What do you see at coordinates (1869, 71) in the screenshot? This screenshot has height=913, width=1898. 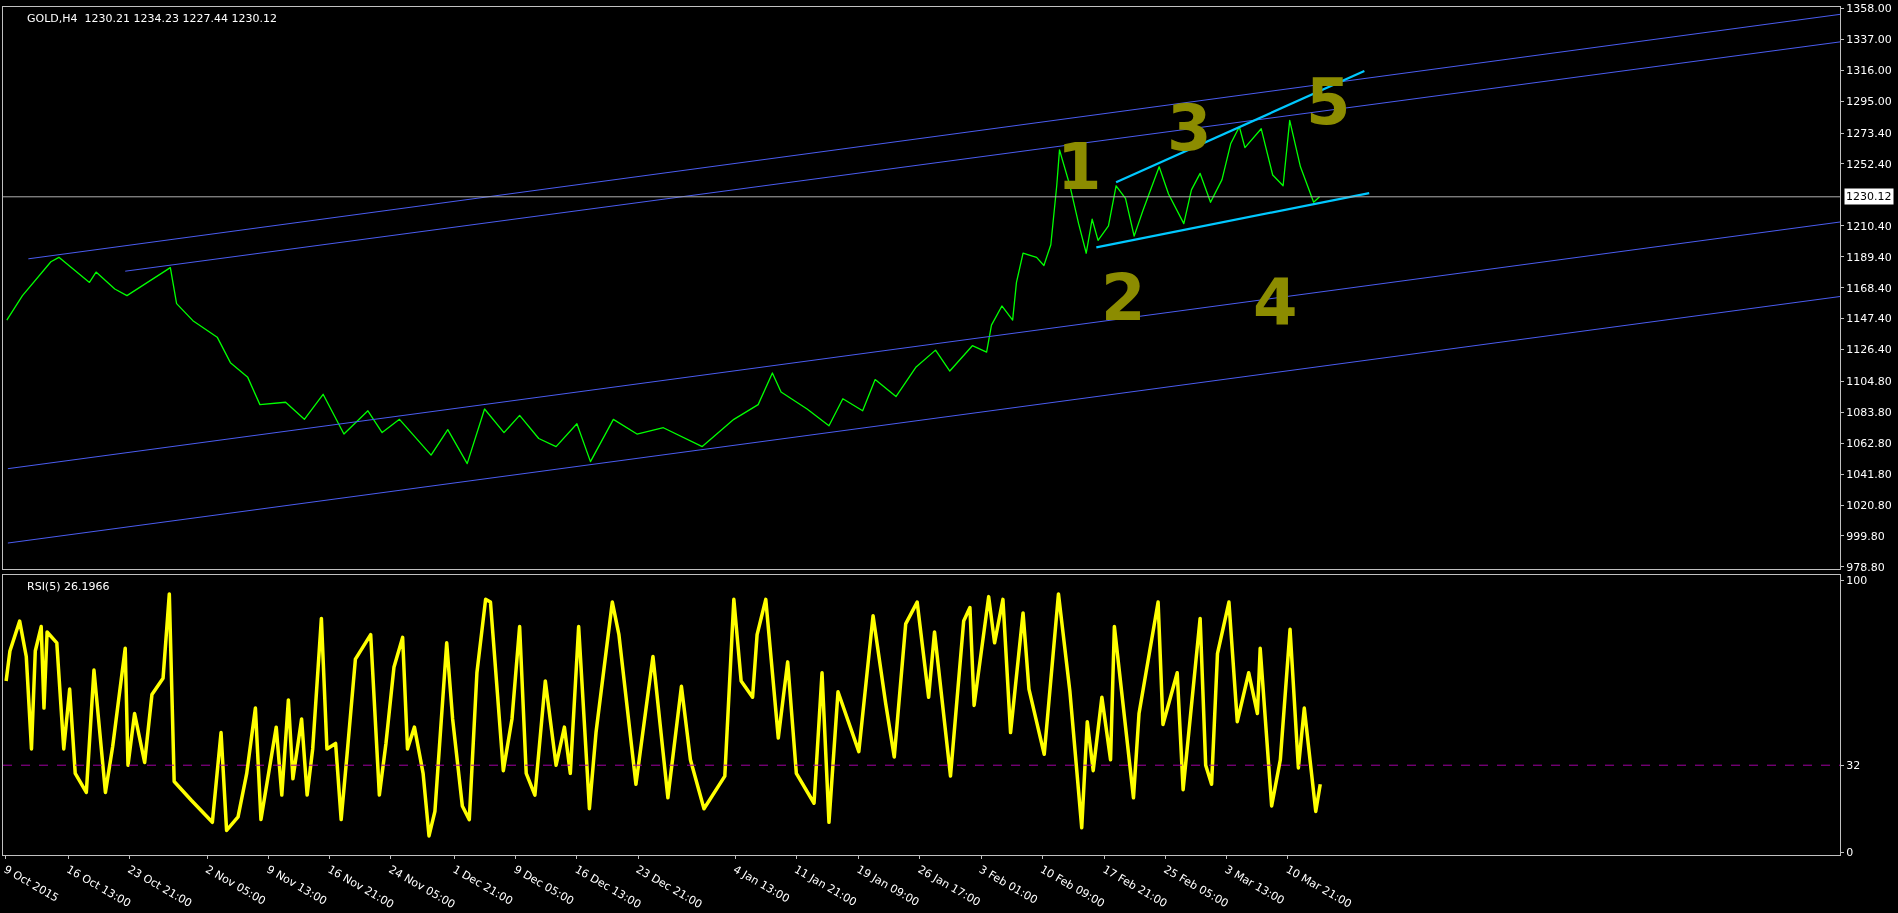 I see `y-tick-label: 1316.00` at bounding box center [1869, 71].